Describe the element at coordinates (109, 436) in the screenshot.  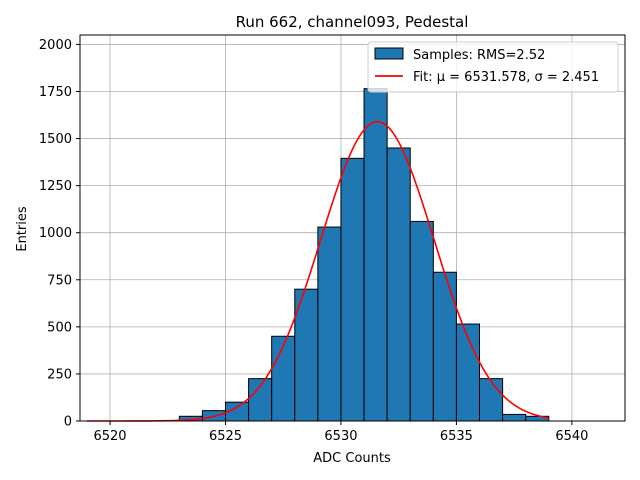
I see `x-tick-label: 6520` at that location.